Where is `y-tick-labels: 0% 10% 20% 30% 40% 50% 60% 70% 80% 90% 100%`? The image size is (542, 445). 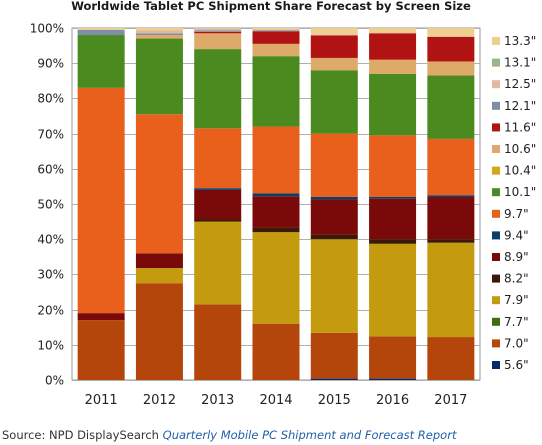
y-tick-labels: 0% 10% 20% 30% 40% 50% 60% 70% 80% 90% 100% is located at coordinates (47, 205).